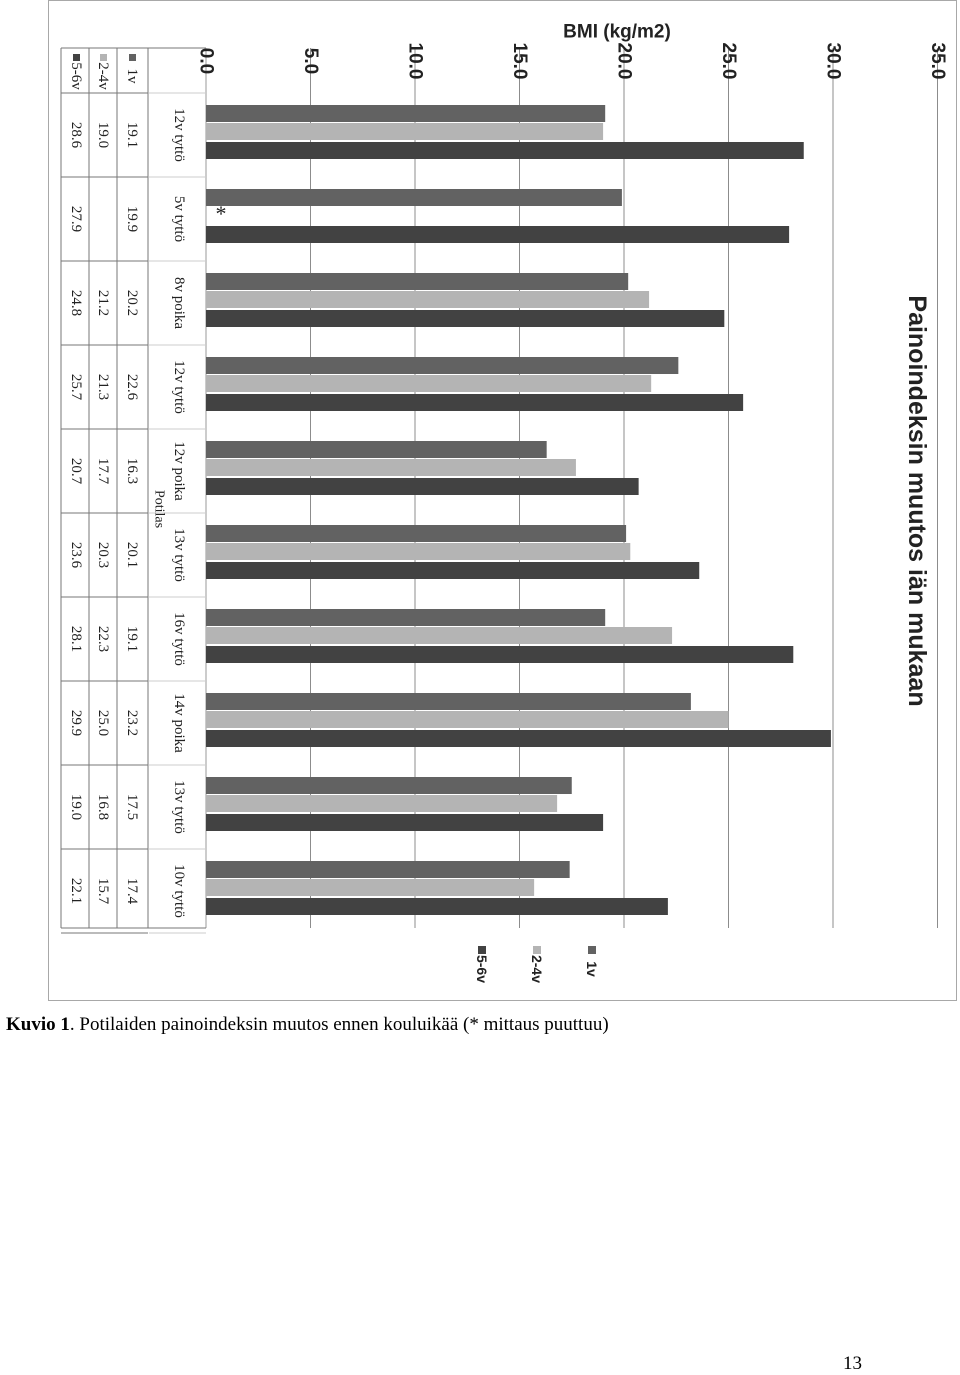 The image size is (960, 1375). I want to click on y-tick-label: 20.0, so click(624, 61).